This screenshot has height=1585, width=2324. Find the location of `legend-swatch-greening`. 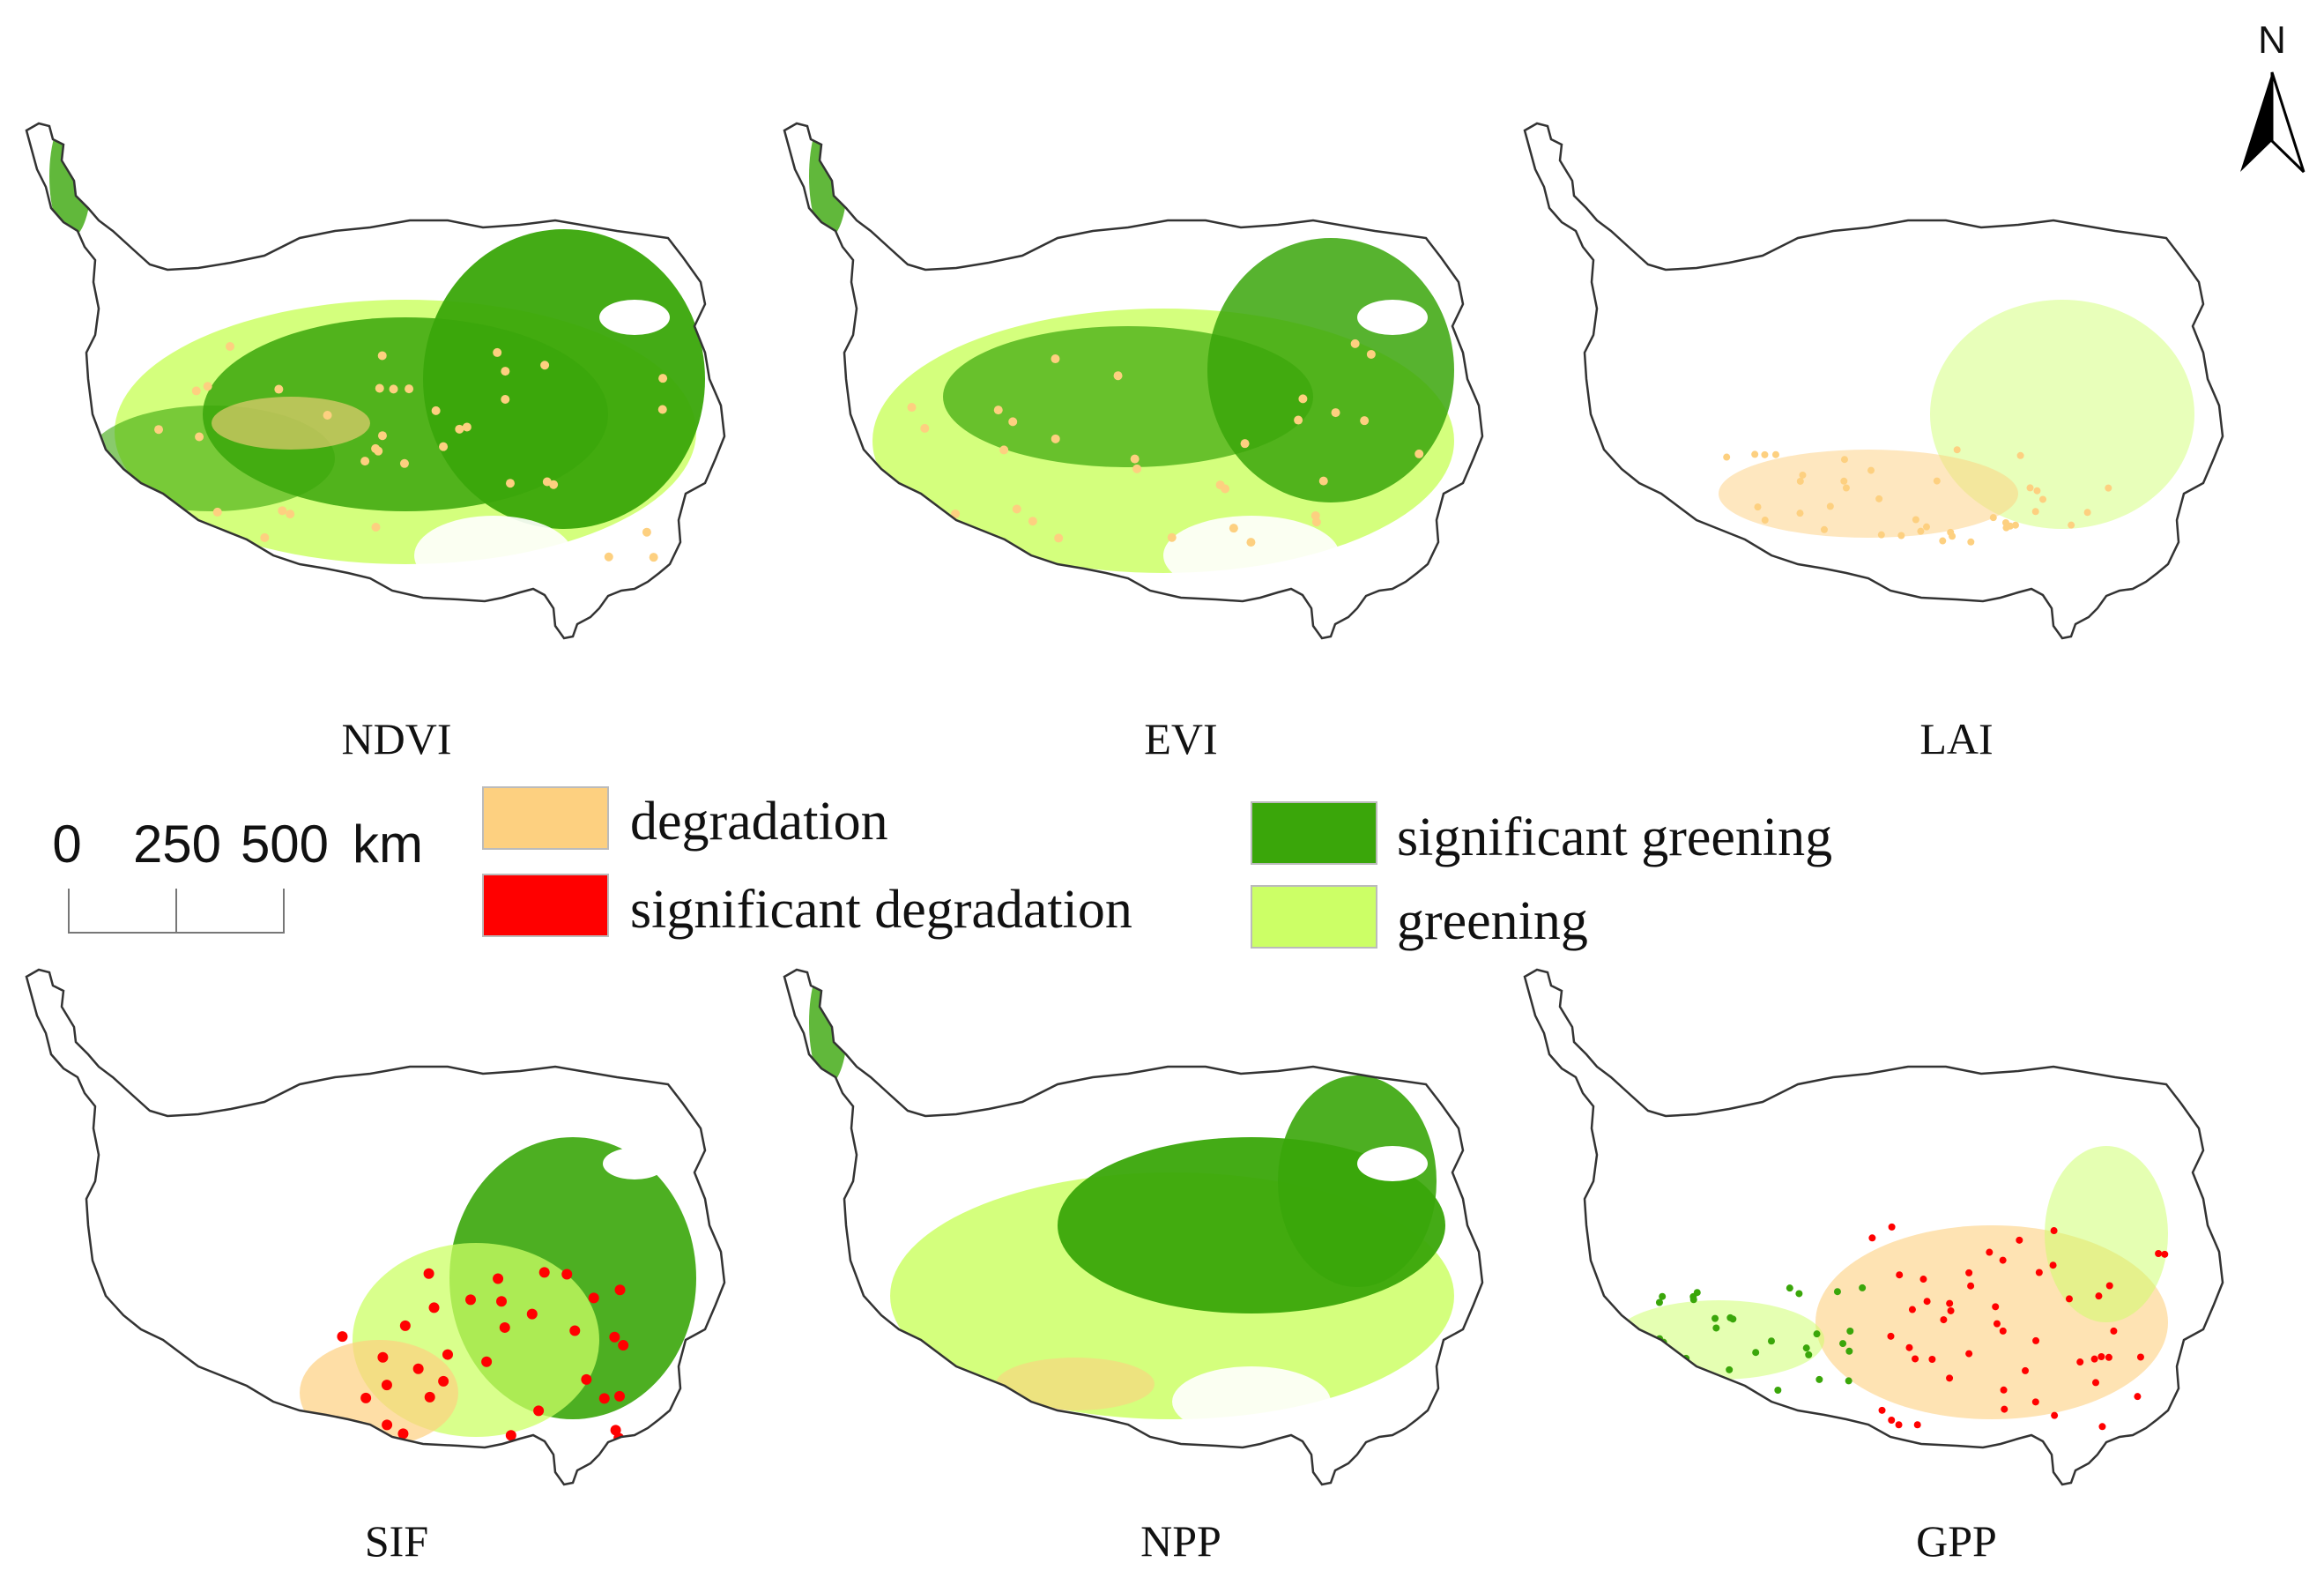

legend-swatch-greening is located at coordinates (1314, 917).